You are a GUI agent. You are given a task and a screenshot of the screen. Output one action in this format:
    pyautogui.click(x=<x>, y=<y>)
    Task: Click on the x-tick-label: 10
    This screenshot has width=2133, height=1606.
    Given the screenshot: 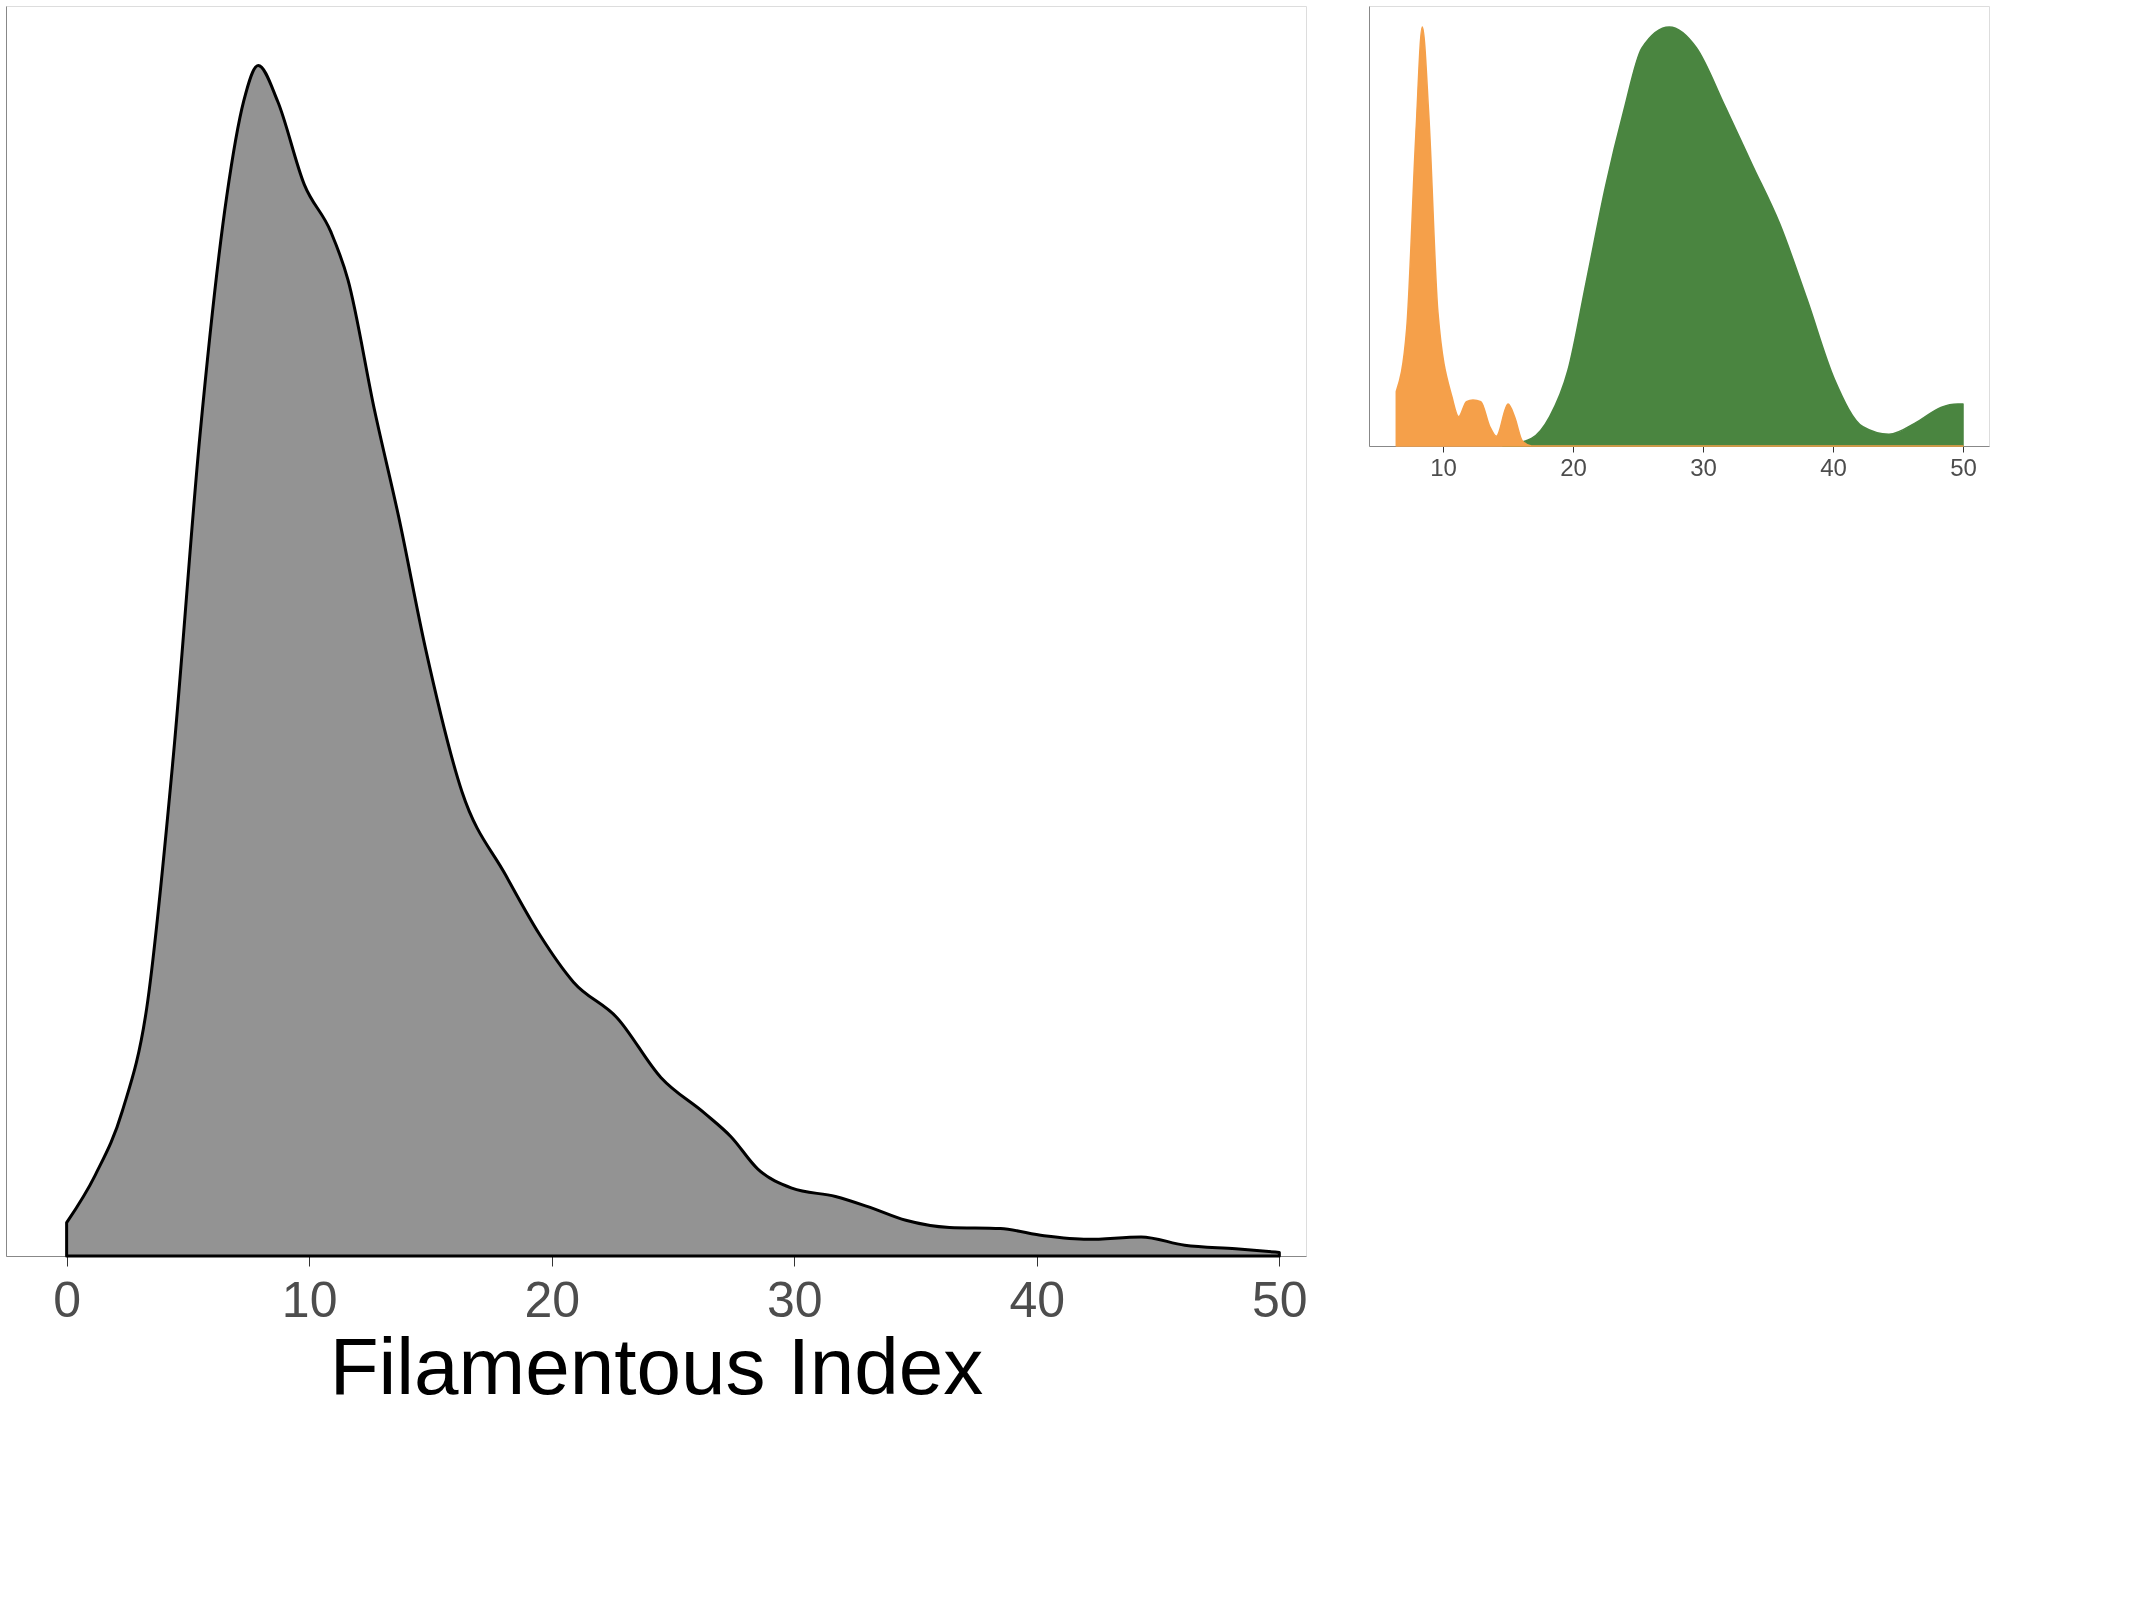 What is the action you would take?
    pyautogui.click(x=1443, y=467)
    